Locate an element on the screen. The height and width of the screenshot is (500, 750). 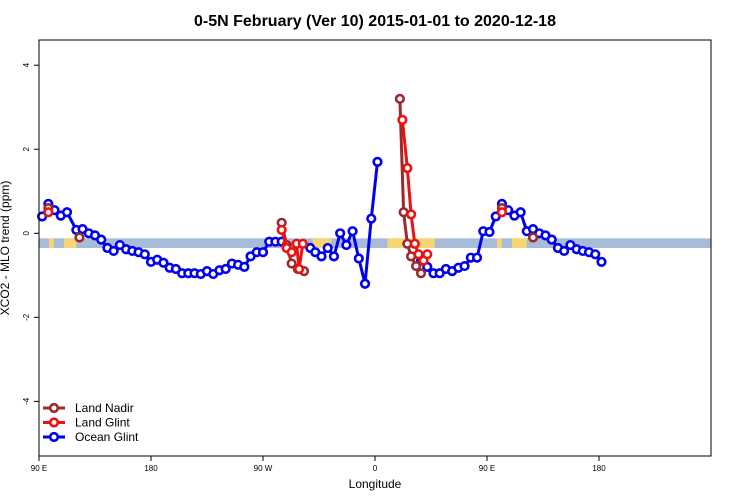
y-tick-label: 2 is located at coordinates (26, 148).